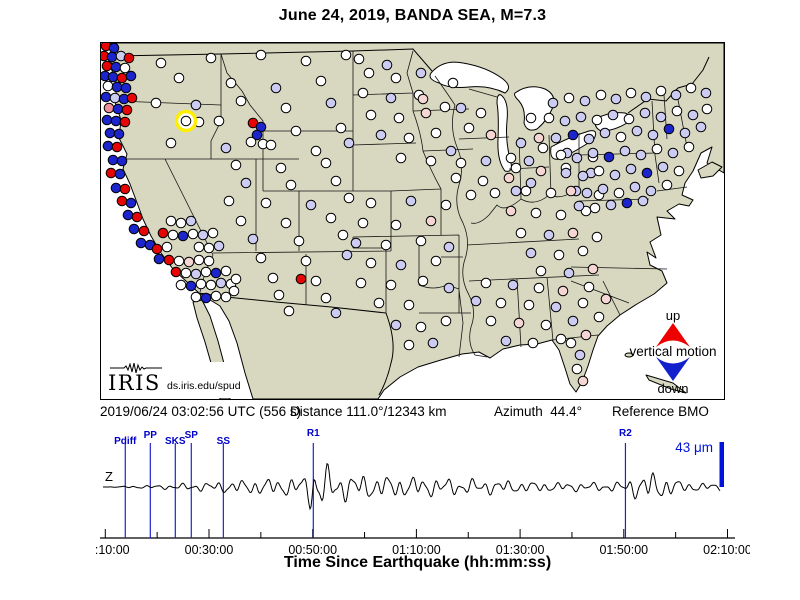 This screenshot has height=600, width=800. What do you see at coordinates (673, 335) in the screenshot?
I see `up-triangle-icon` at bounding box center [673, 335].